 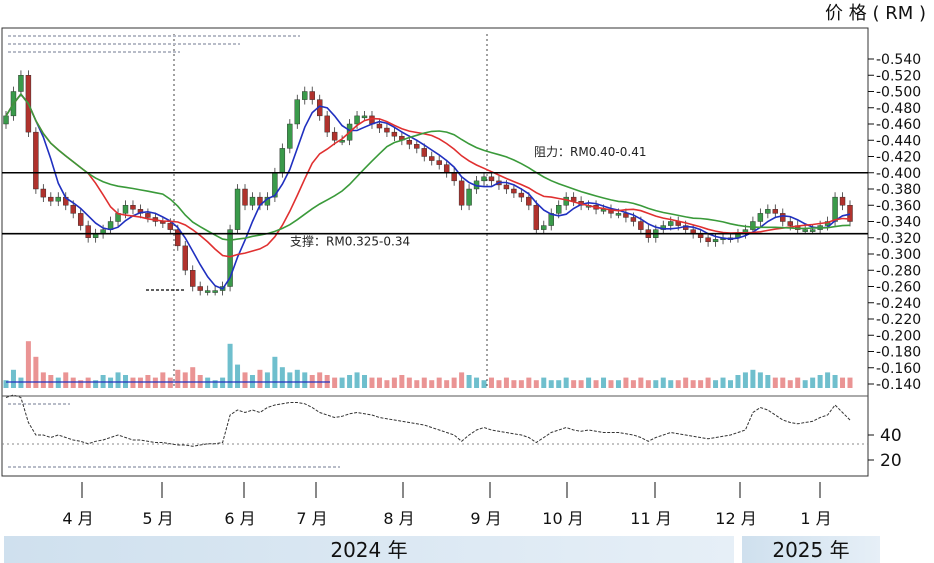 What do you see at coordinates (311, 518) in the screenshot?
I see `month-label: 7 月` at bounding box center [311, 518].